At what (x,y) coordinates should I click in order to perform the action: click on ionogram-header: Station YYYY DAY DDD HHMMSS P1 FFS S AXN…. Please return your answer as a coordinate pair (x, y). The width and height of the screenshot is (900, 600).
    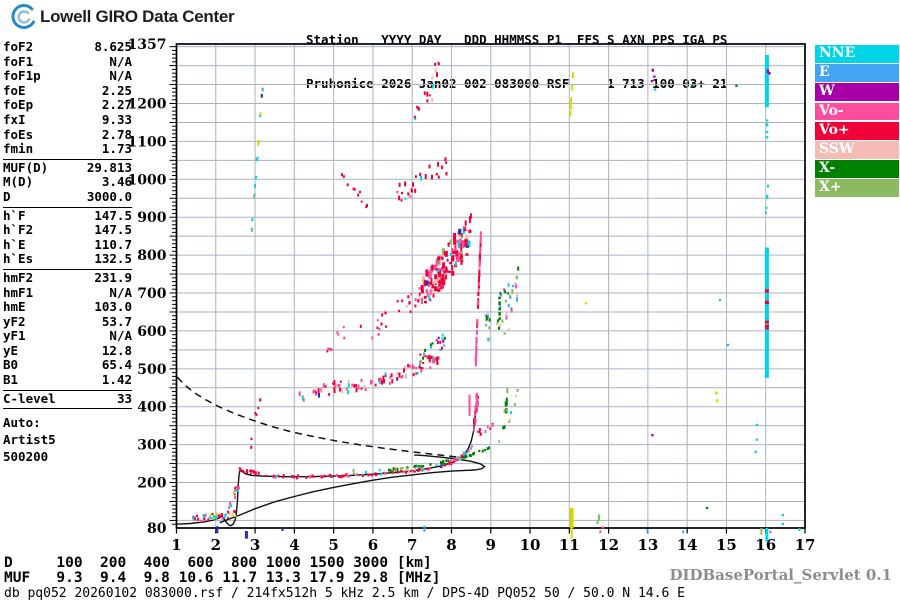
    Looking at the image, I should click on (516, 62).